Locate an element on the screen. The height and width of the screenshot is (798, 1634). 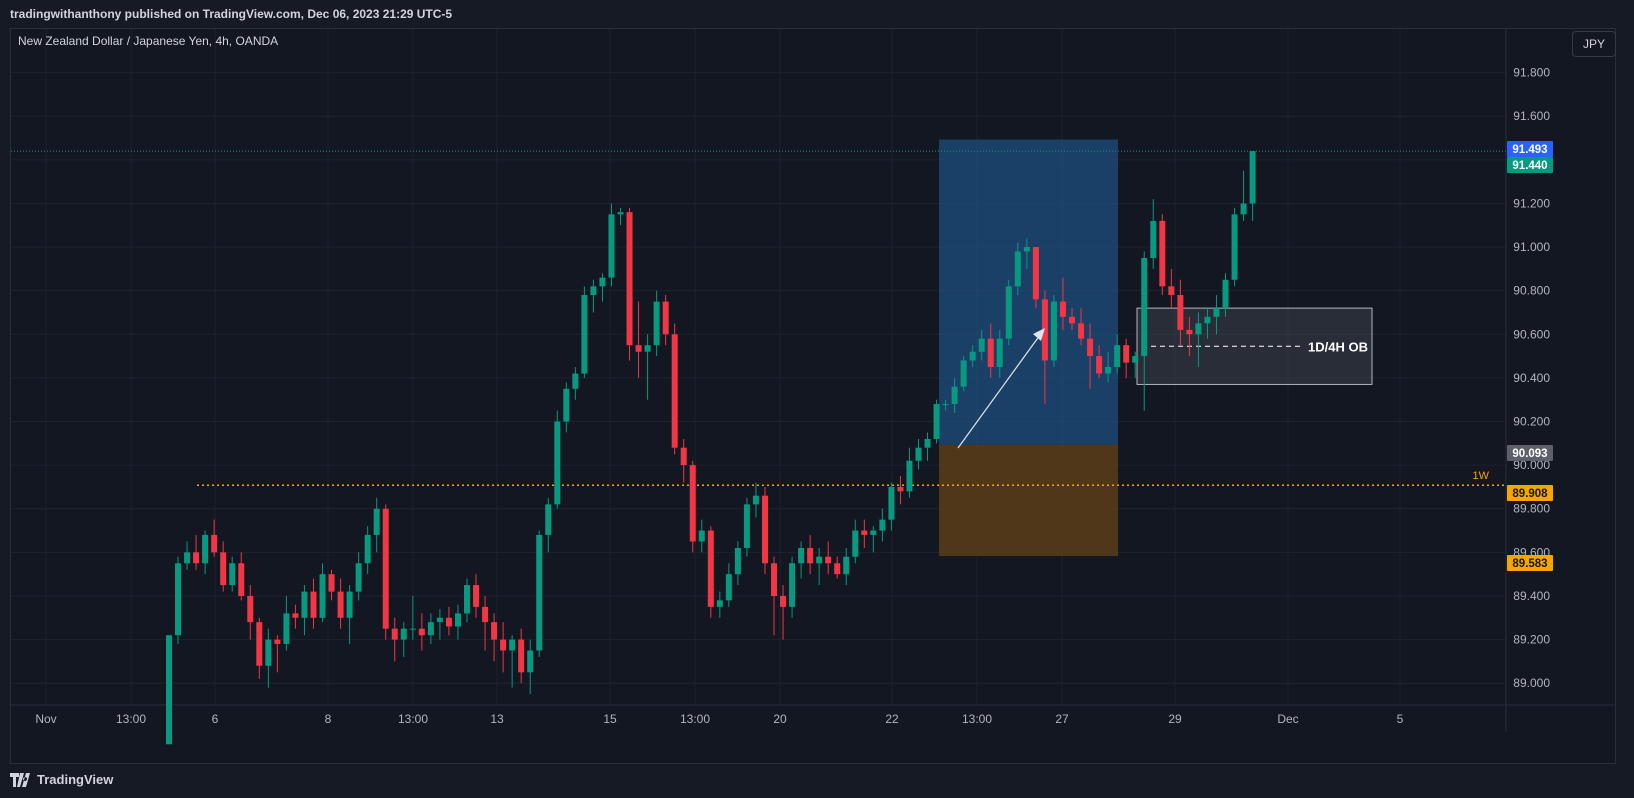
price-badge-label: 91.493 is located at coordinates (1529, 150).